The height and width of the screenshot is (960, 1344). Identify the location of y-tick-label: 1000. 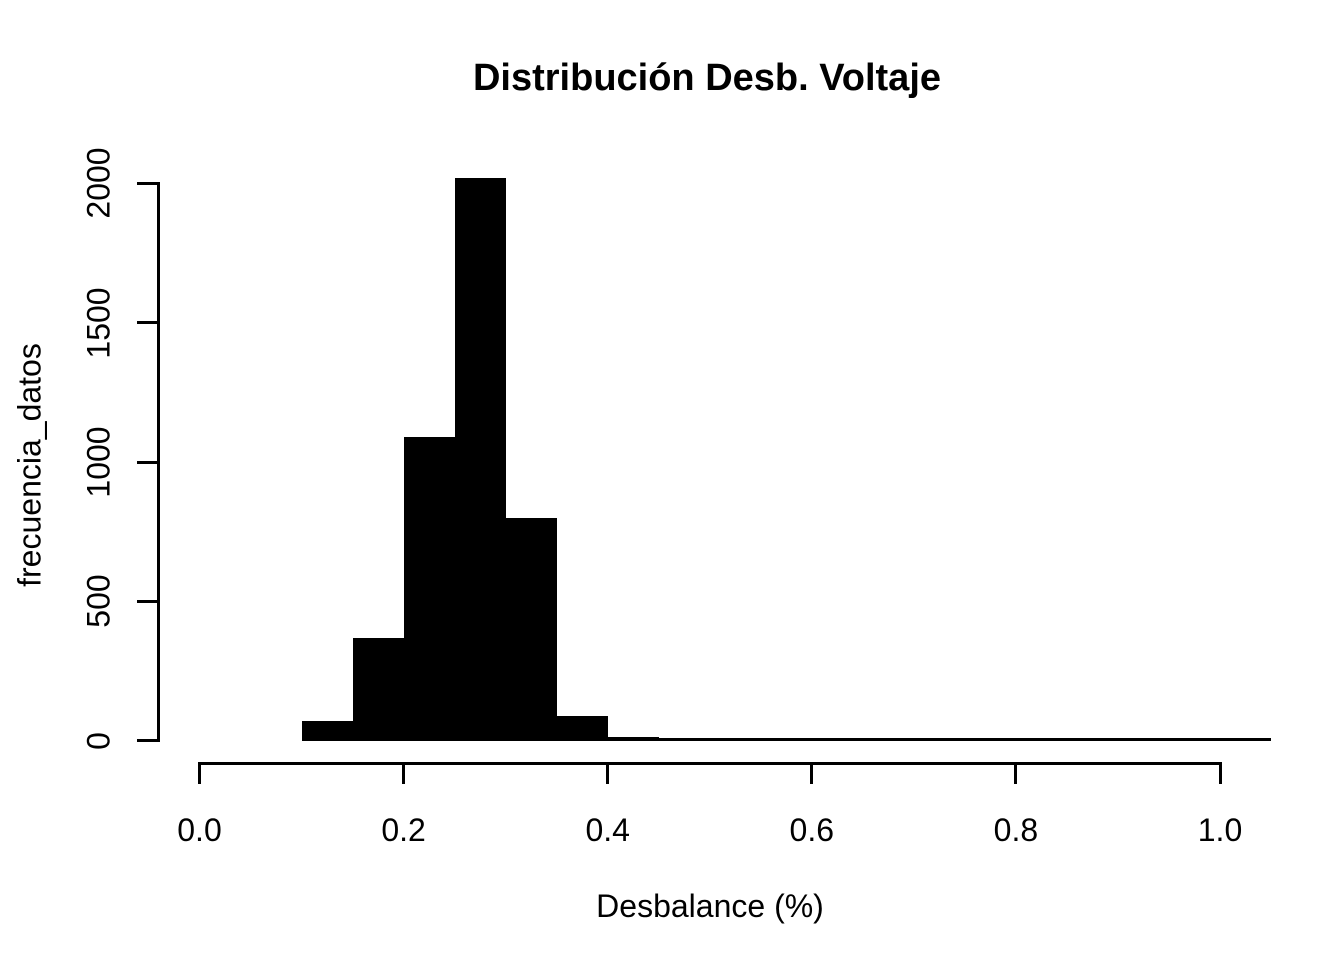
(98, 462).